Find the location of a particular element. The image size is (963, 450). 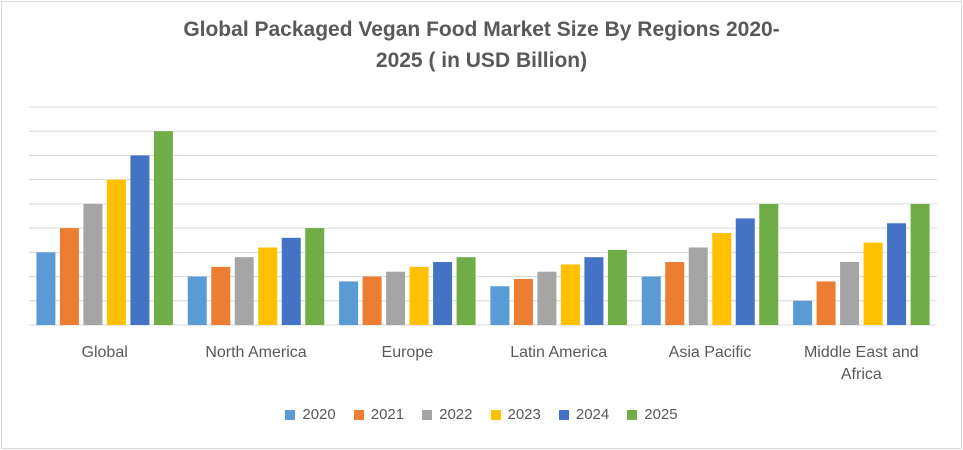

bar-2023-middle-east-and-africa is located at coordinates (873, 283).